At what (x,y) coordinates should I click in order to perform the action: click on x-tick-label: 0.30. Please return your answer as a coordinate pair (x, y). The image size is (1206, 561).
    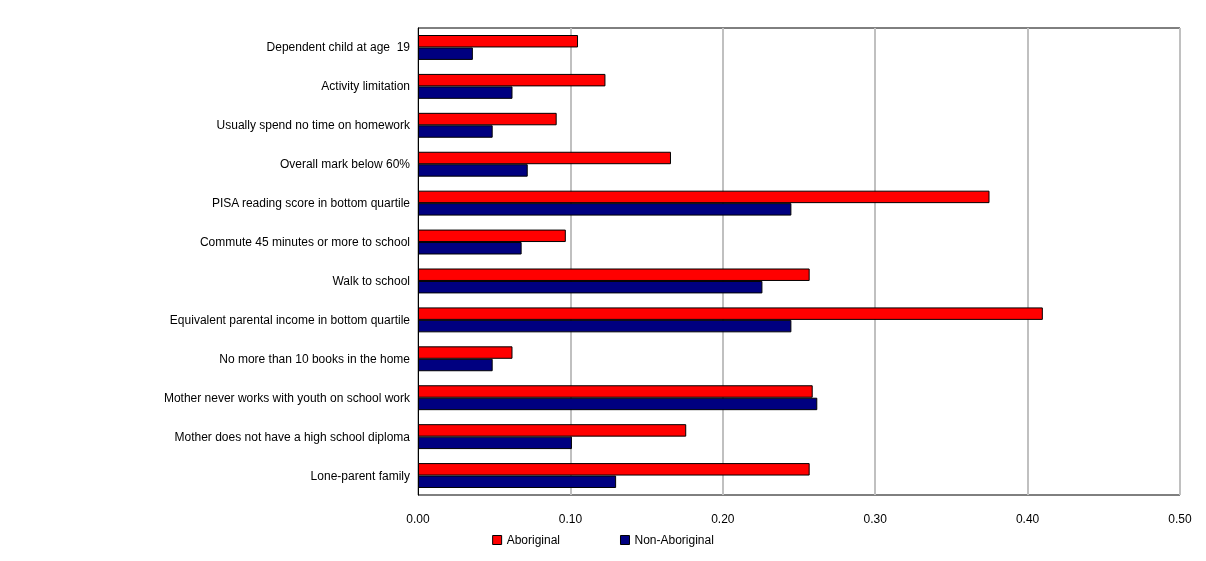
    Looking at the image, I should click on (875, 519).